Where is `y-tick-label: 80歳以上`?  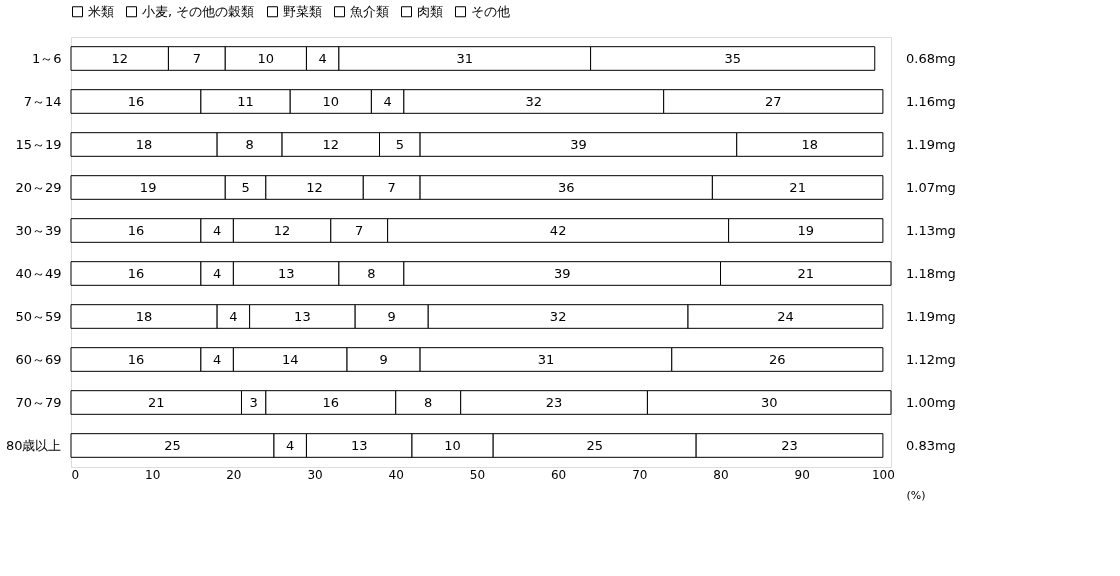 y-tick-label: 80歳以上 is located at coordinates (33, 445).